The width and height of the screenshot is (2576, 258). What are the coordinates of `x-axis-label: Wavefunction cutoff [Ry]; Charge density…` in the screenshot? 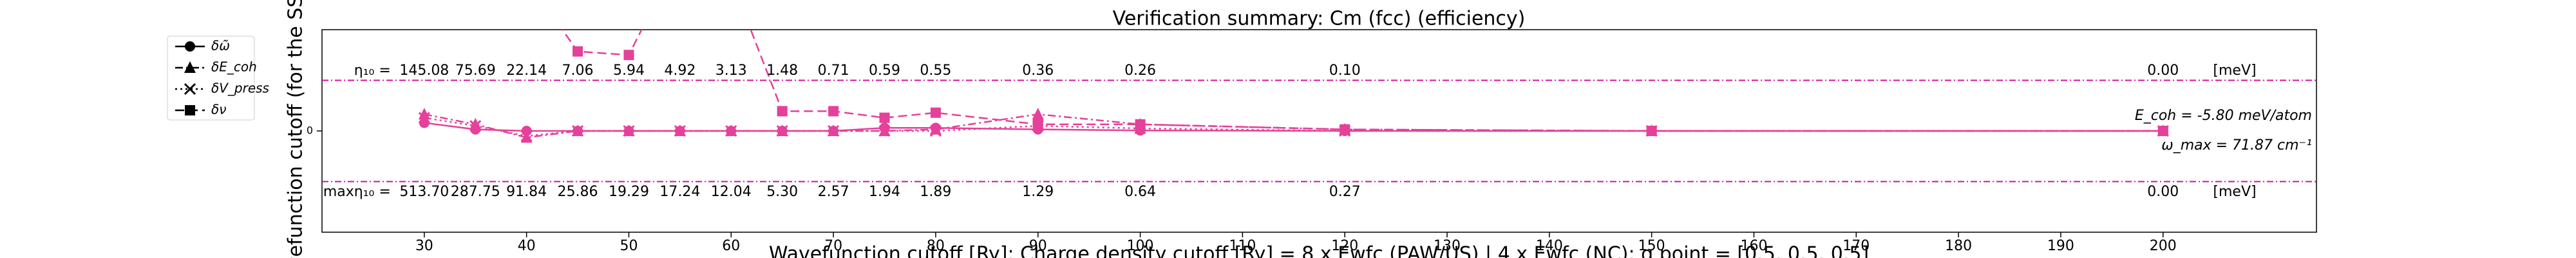 It's located at (1319, 251).